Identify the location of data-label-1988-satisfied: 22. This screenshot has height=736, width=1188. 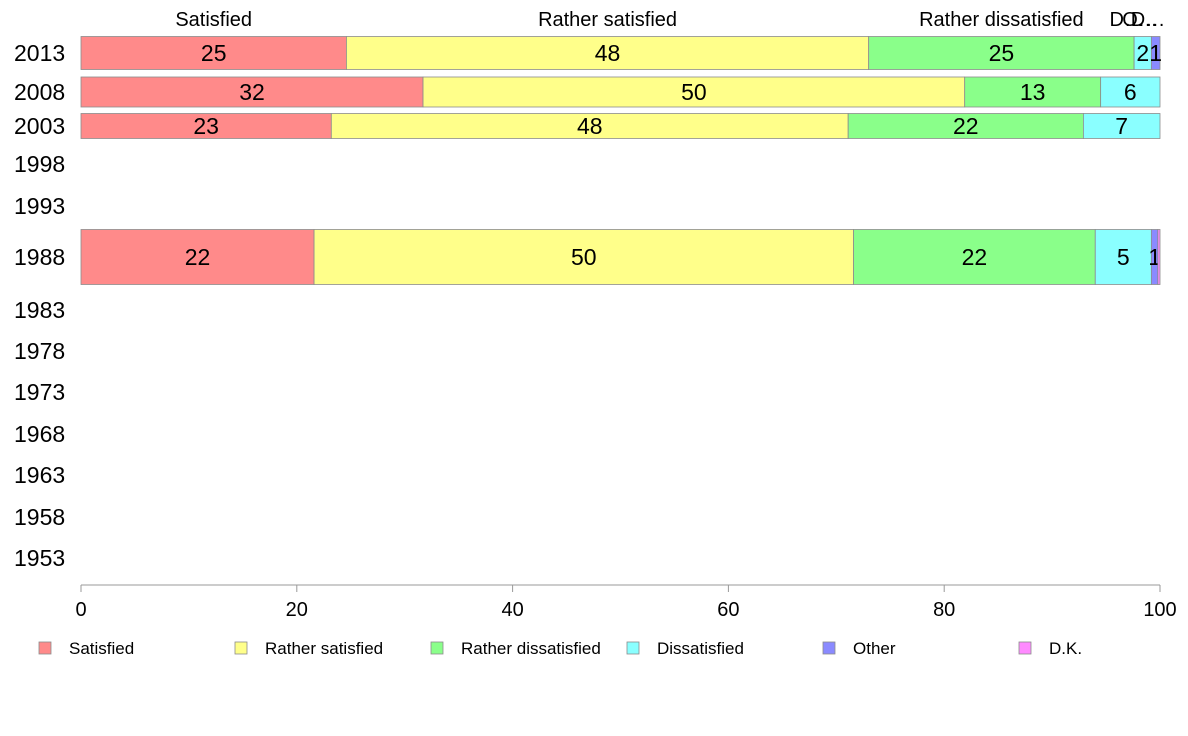
(198, 257).